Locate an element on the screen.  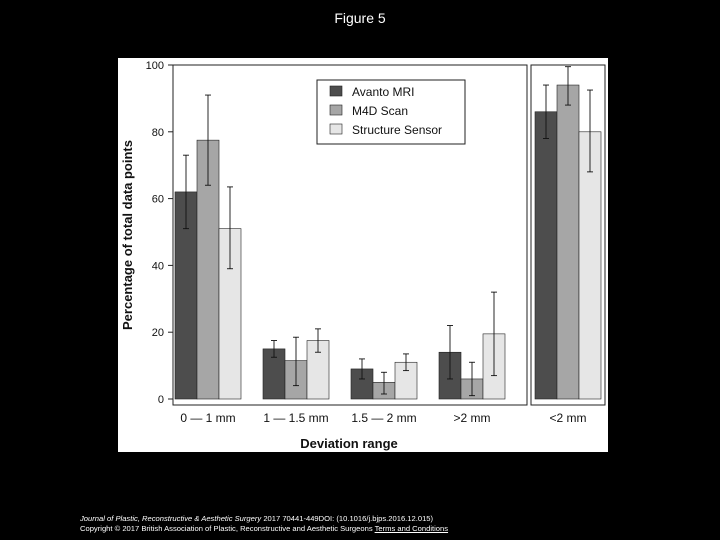
legend-items: Avanto MRI M4D Scan Structure Sensor is located at coordinates (385, 111).